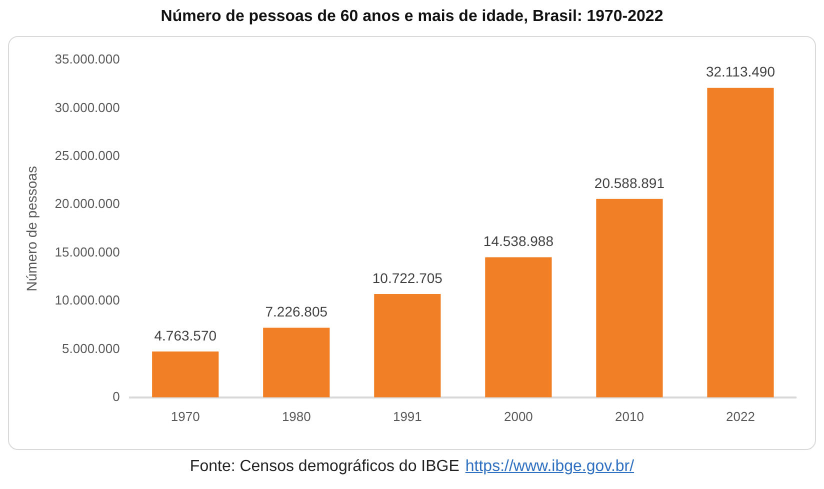 Image resolution: width=824 pixels, height=489 pixels. Describe the element at coordinates (185, 335) in the screenshot. I see `data-label: 4.763.570` at that location.